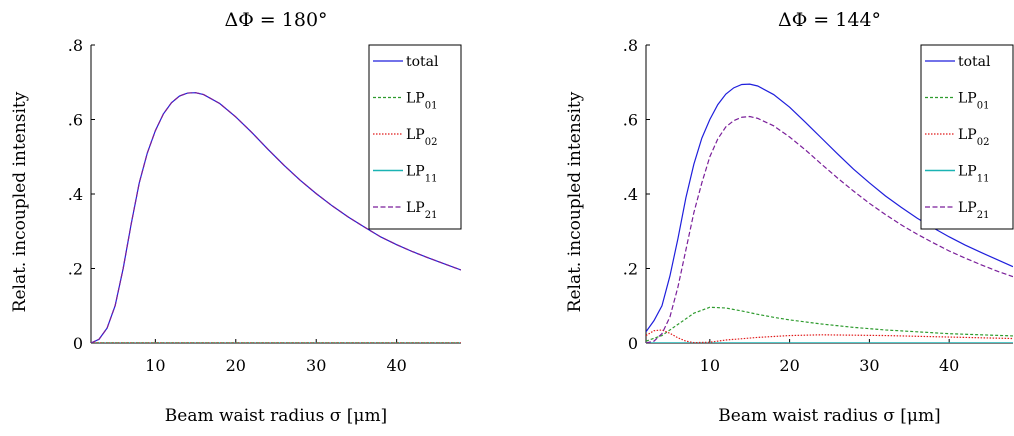 The width and height of the screenshot is (1014, 436). What do you see at coordinates (829, 336) in the screenshot?
I see `series-line-lp02` at bounding box center [829, 336].